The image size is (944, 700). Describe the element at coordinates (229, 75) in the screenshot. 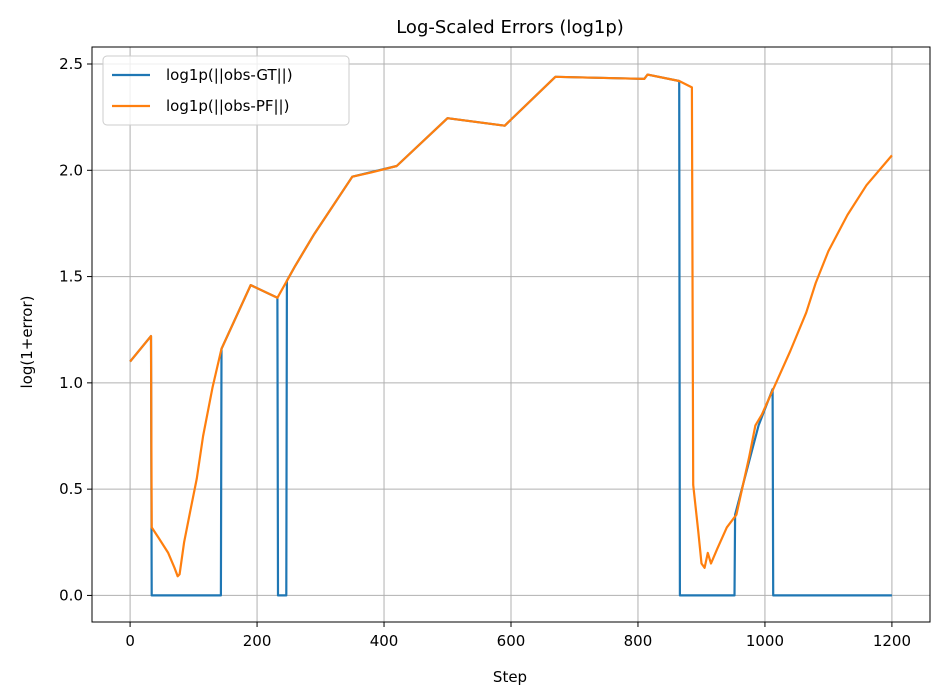

I see `legend-label-1: log1p(||obs-GT||)` at that location.